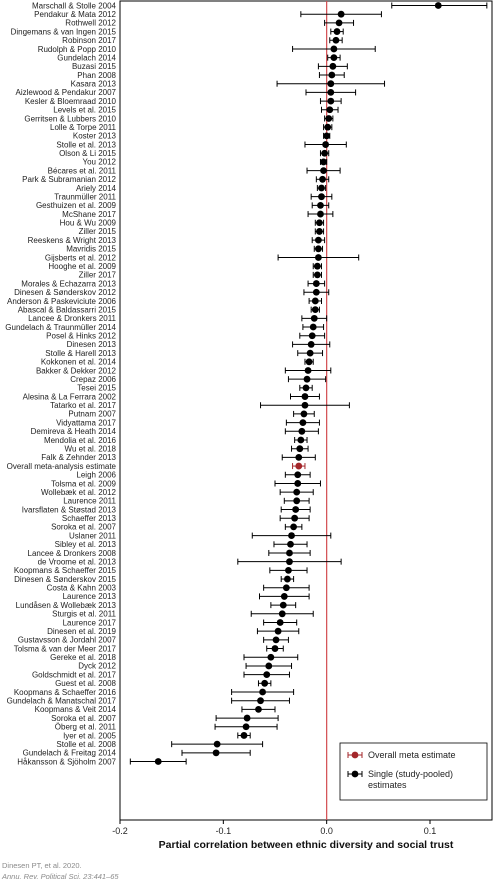 This screenshot has height=886, width=500. Describe the element at coordinates (95, 136) in the screenshot. I see `study-label: Koster 2013` at that location.